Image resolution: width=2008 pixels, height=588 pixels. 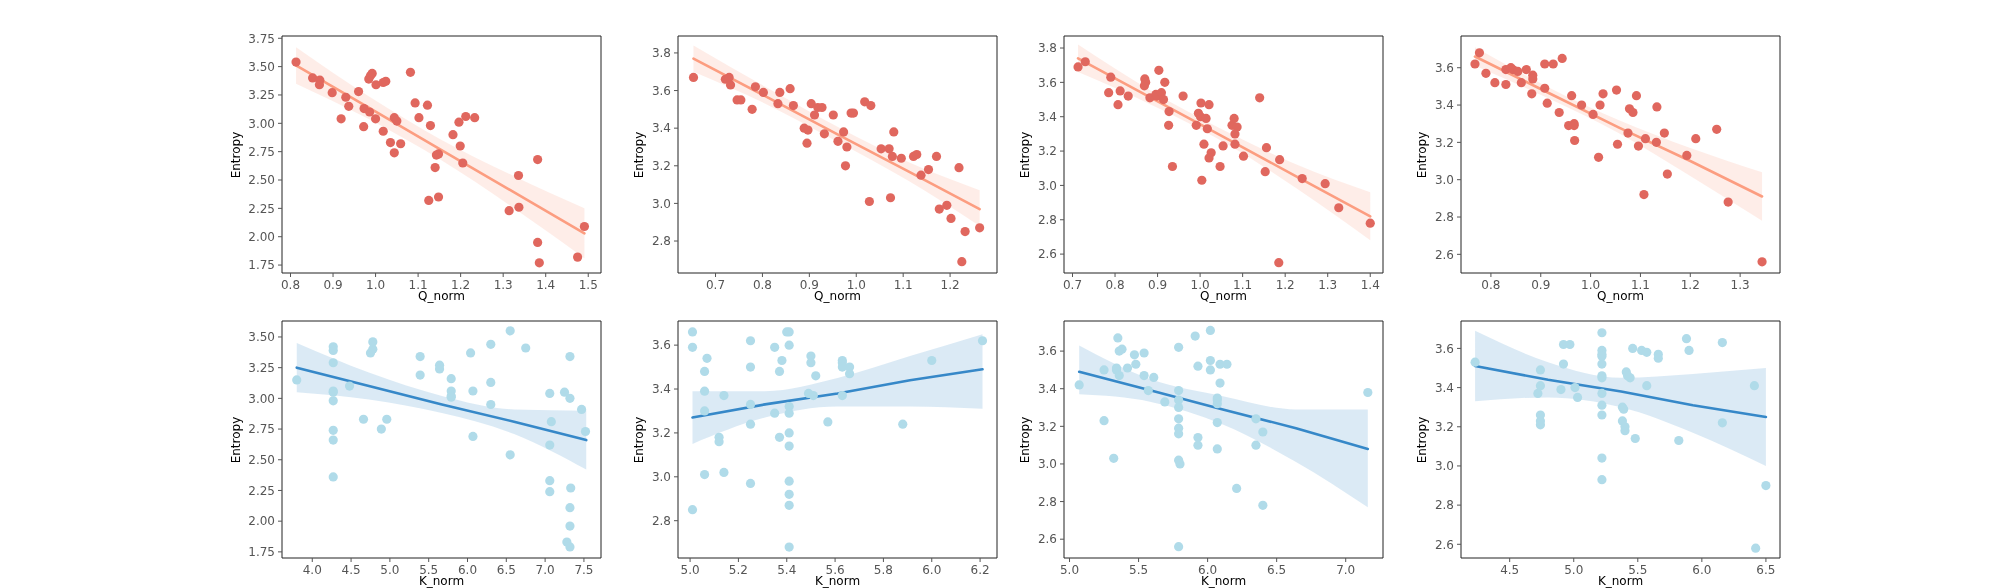 What do you see at coordinates (980, 569) in the screenshot?
I see `x-tick-label: 6.2` at bounding box center [980, 569].